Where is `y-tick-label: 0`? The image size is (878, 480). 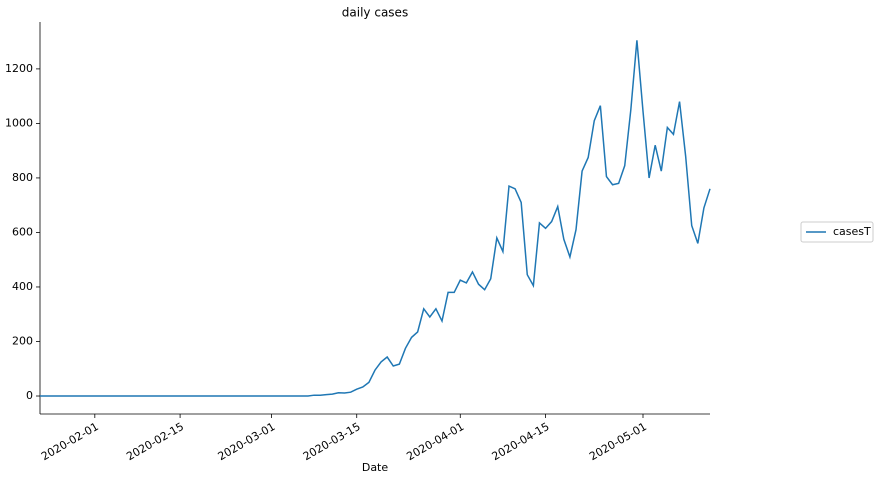
y-tick-label: 0 is located at coordinates (29, 395).